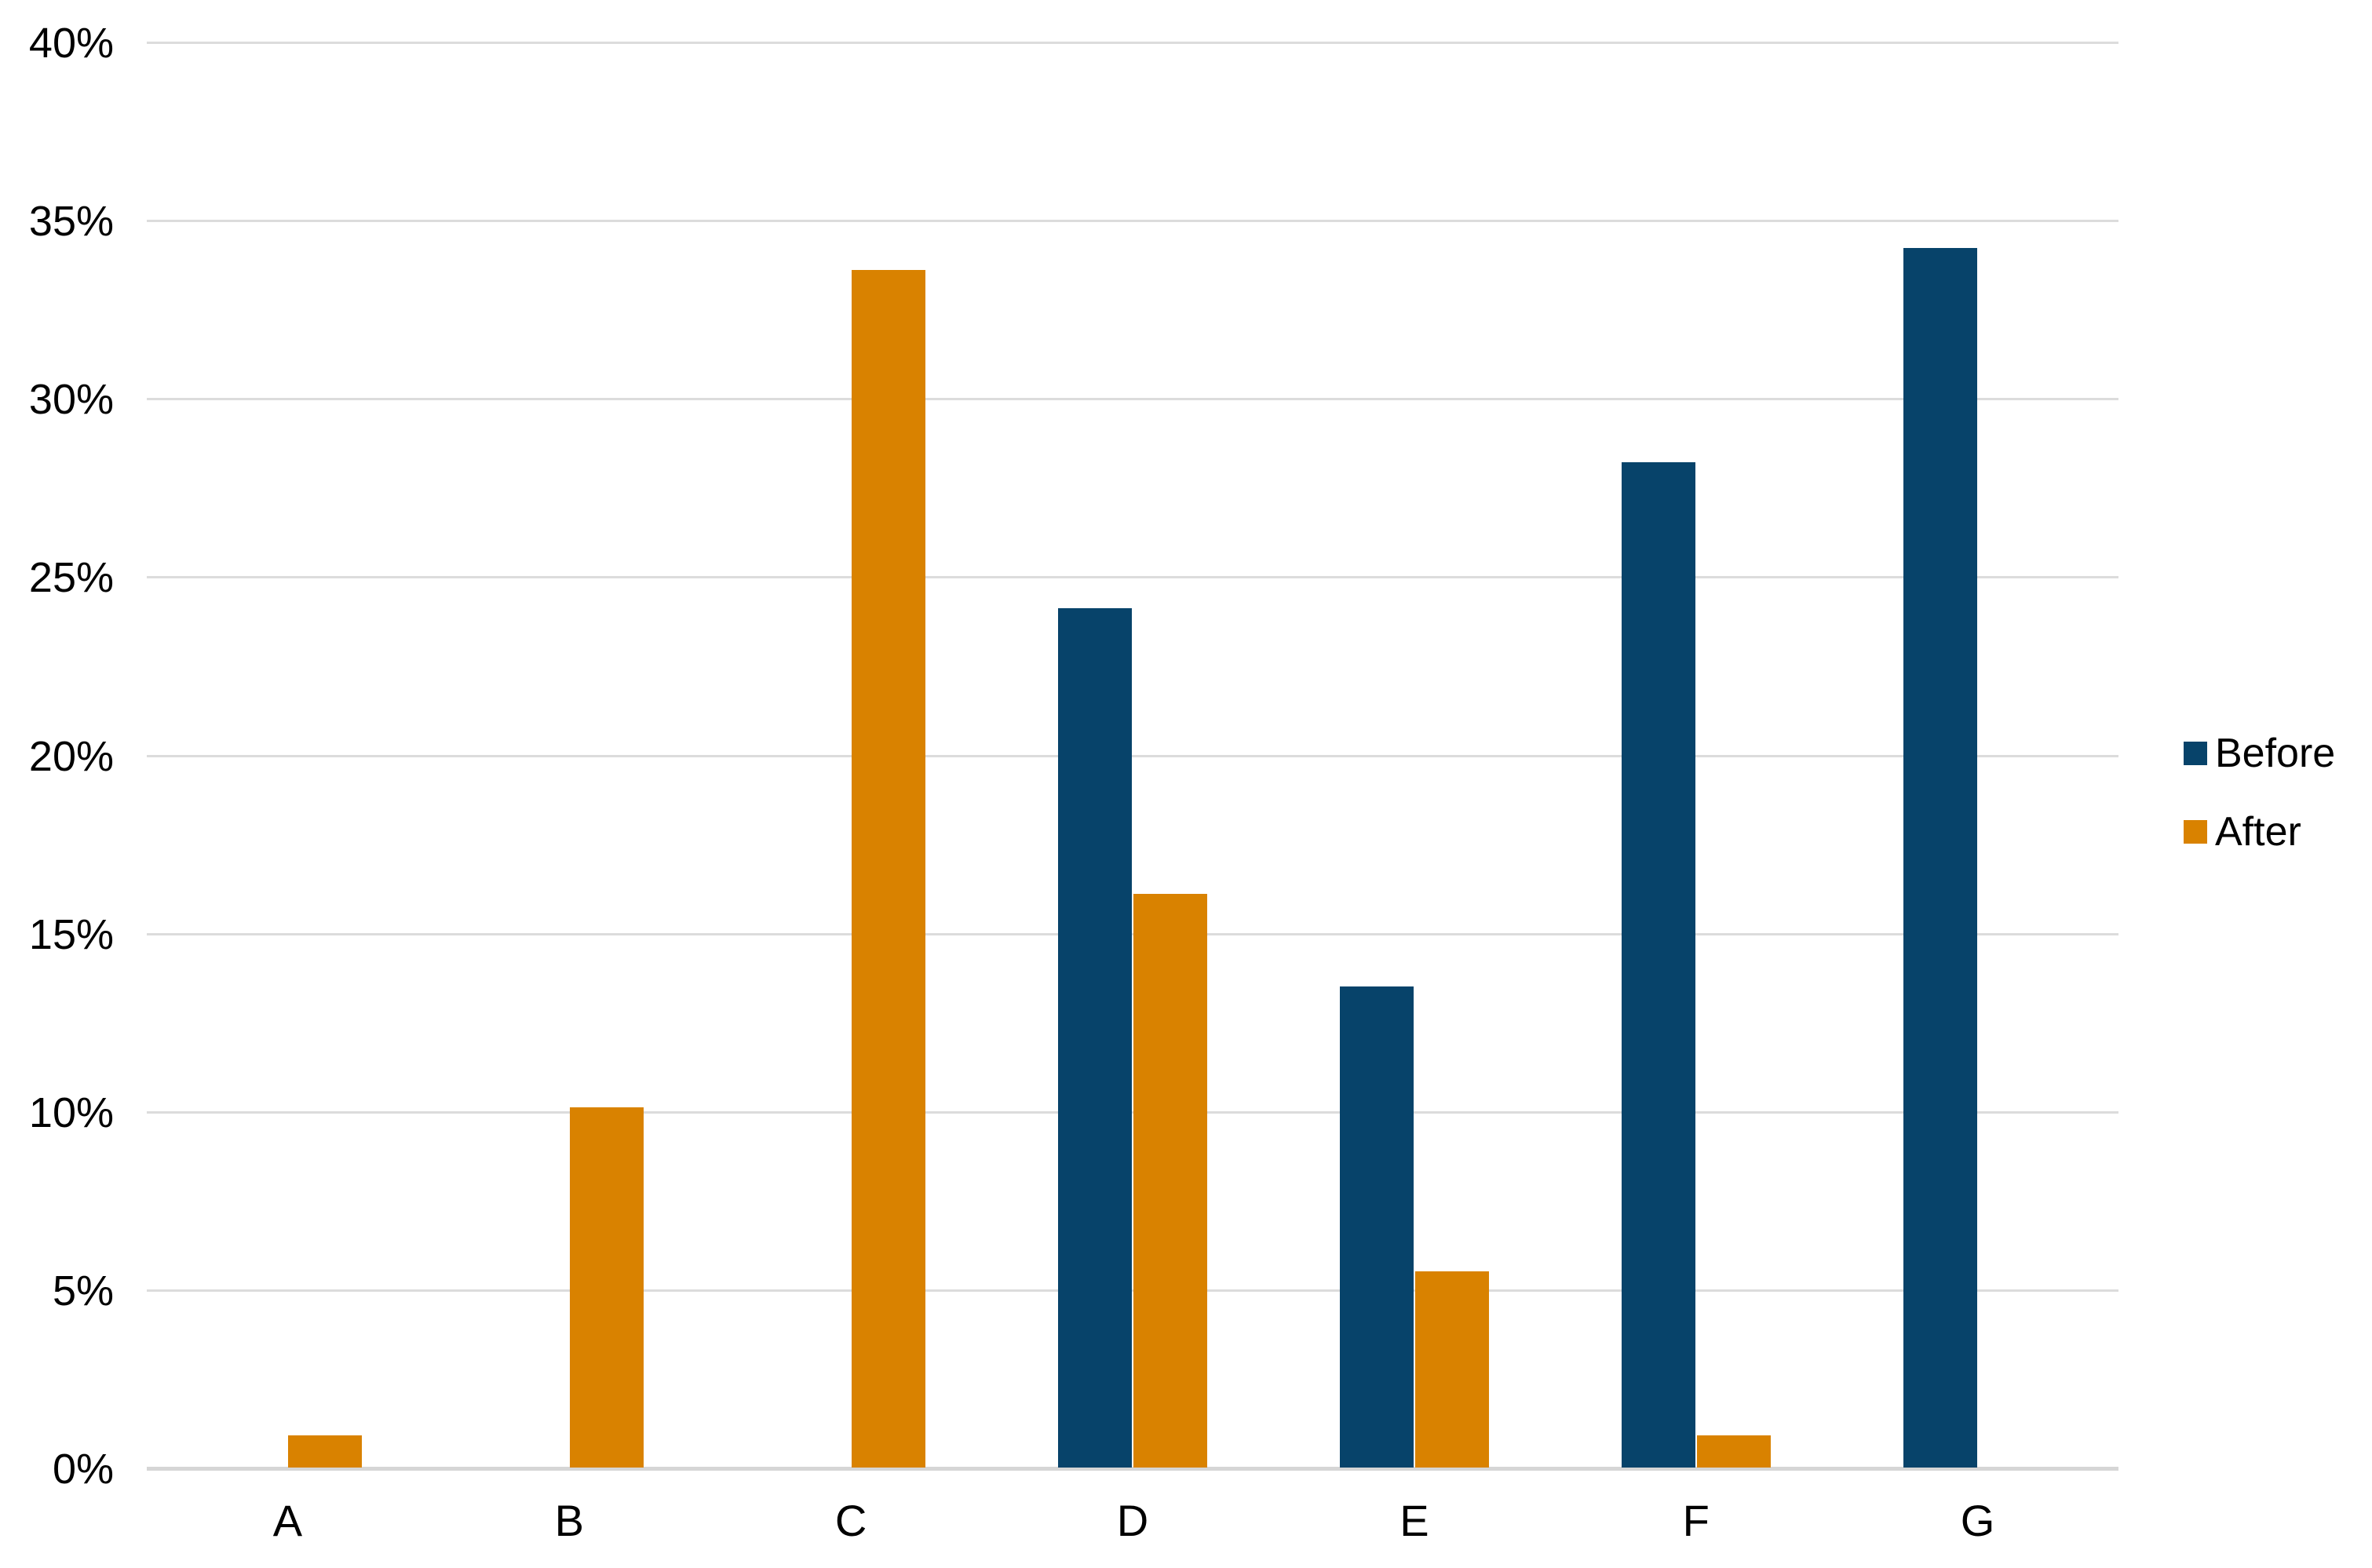 The image size is (2372, 1568). What do you see at coordinates (1414, 1520) in the screenshot?
I see `x-tick-label-E: E` at bounding box center [1414, 1520].